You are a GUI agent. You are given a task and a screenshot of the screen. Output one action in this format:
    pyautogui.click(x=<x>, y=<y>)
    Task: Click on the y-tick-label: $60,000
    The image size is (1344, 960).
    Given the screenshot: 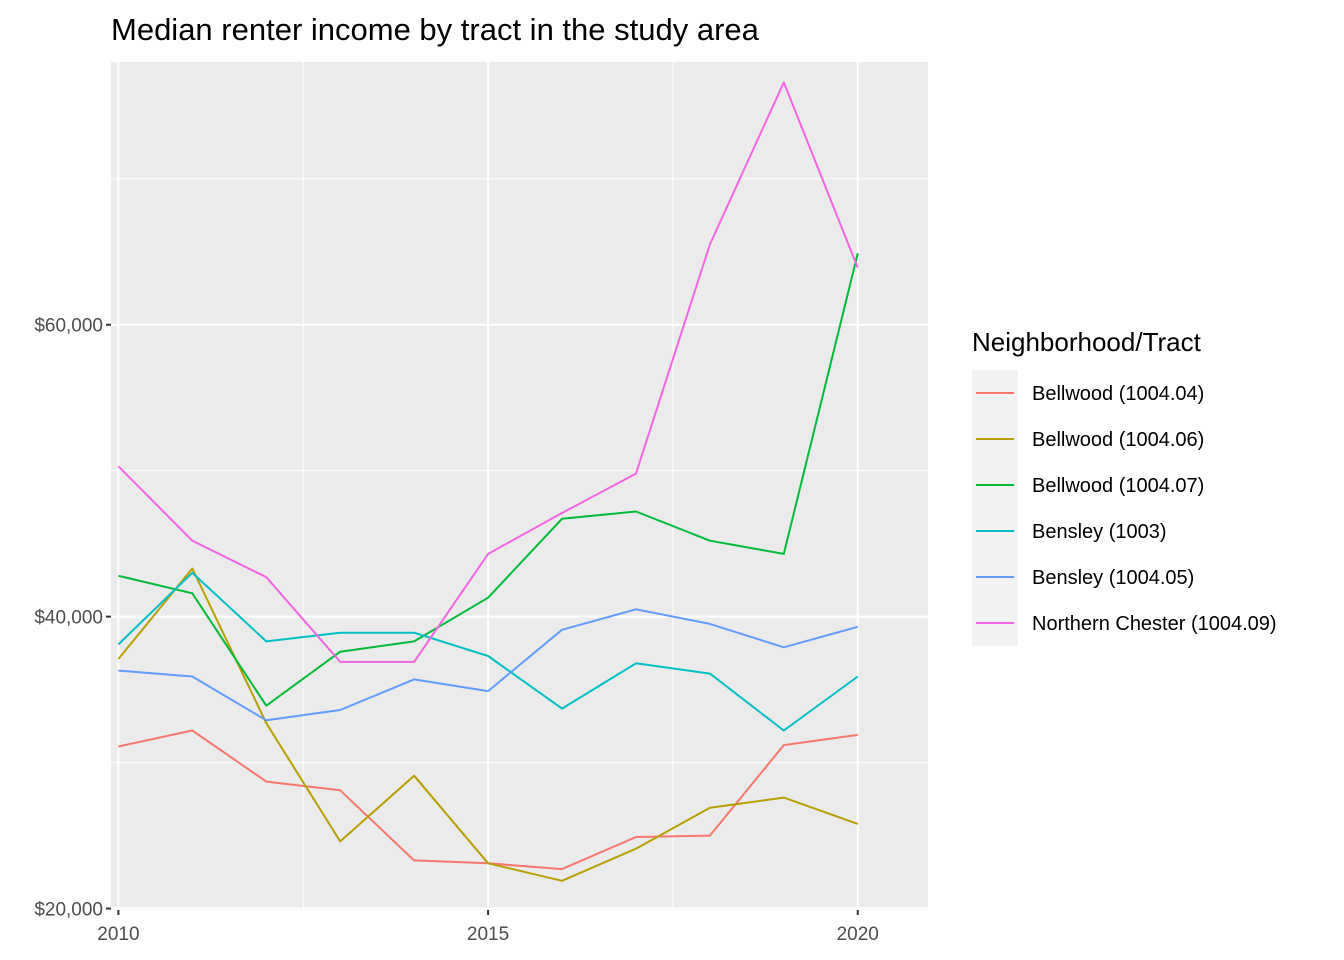 What is the action you would take?
    pyautogui.click(x=68, y=326)
    